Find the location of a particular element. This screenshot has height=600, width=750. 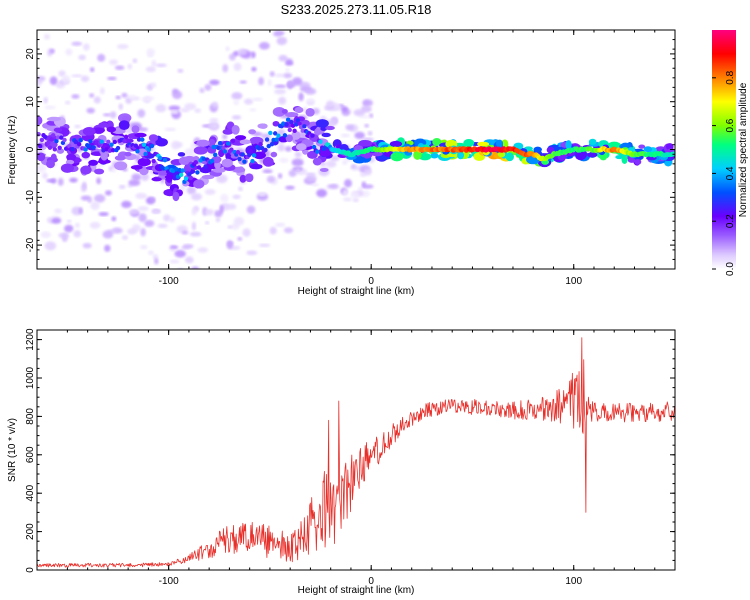

spectrogram-ylabel: Frequency (Hz) is located at coordinates (12, 150).